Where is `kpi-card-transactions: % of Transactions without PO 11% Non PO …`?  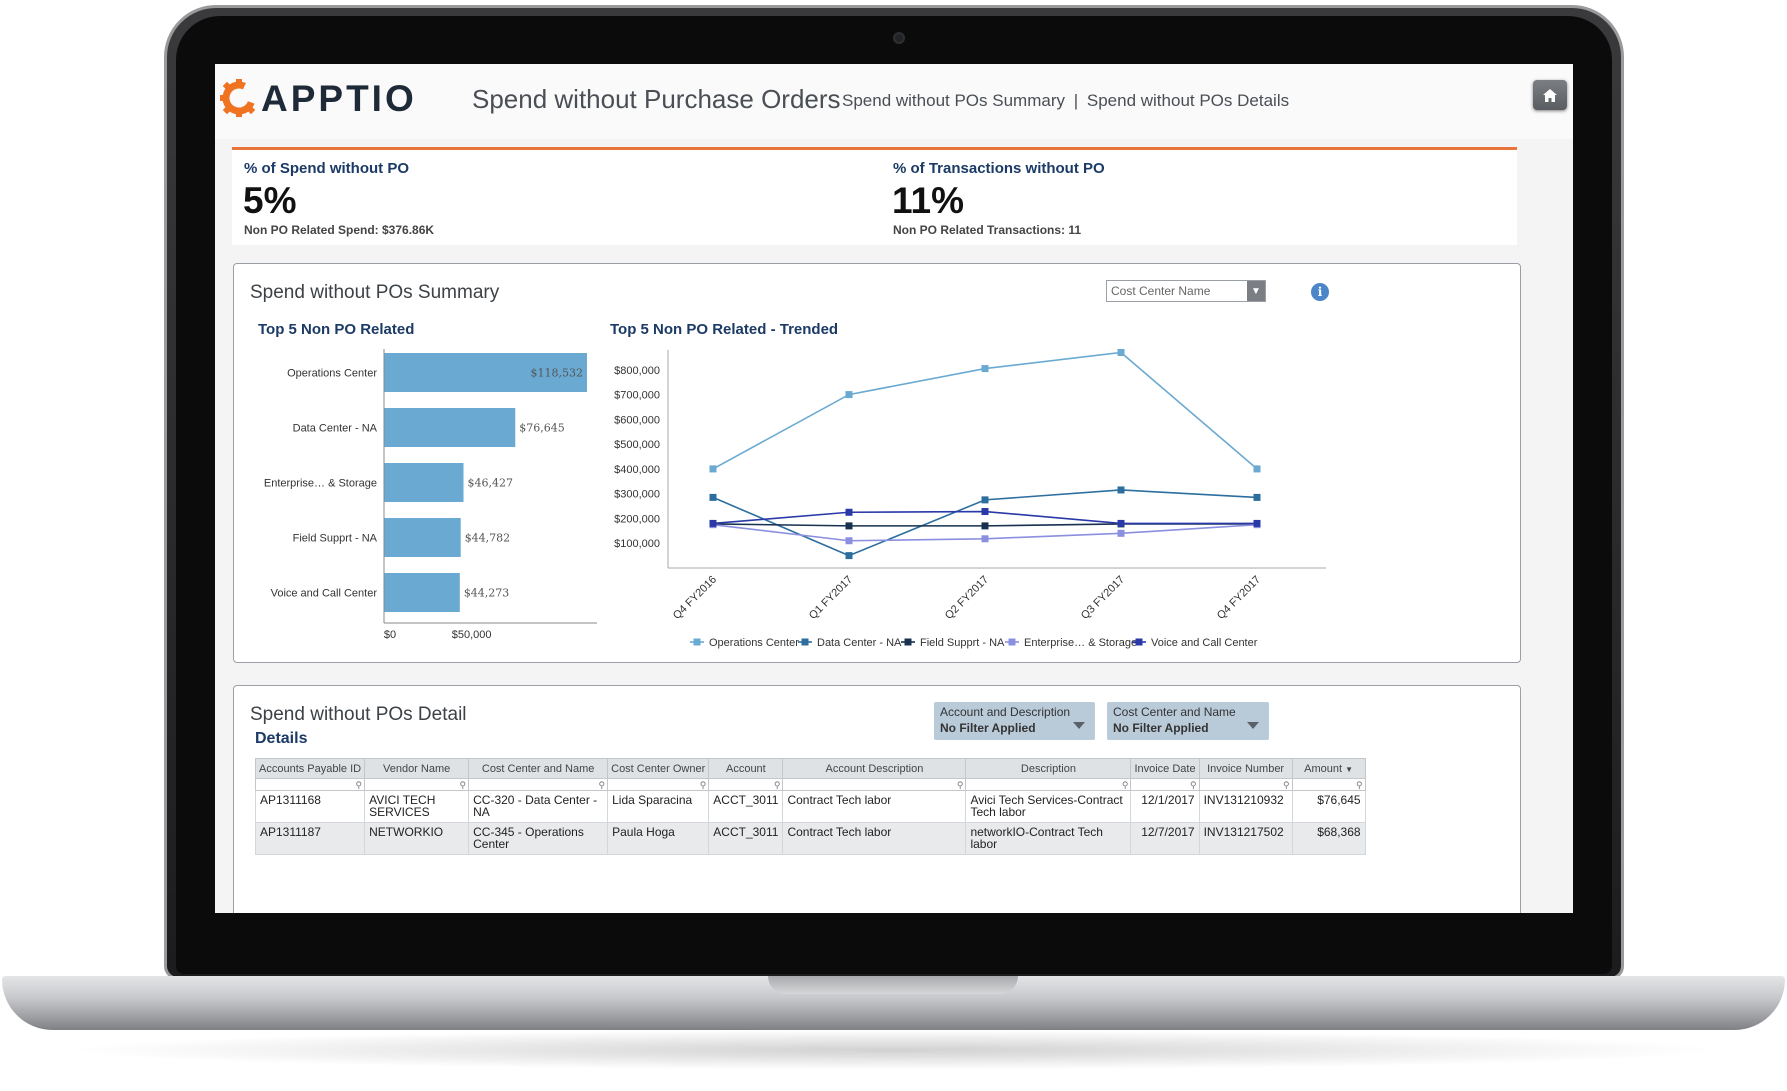 kpi-card-transactions: % of Transactions without PO 11% Non PO … is located at coordinates (1199, 196).